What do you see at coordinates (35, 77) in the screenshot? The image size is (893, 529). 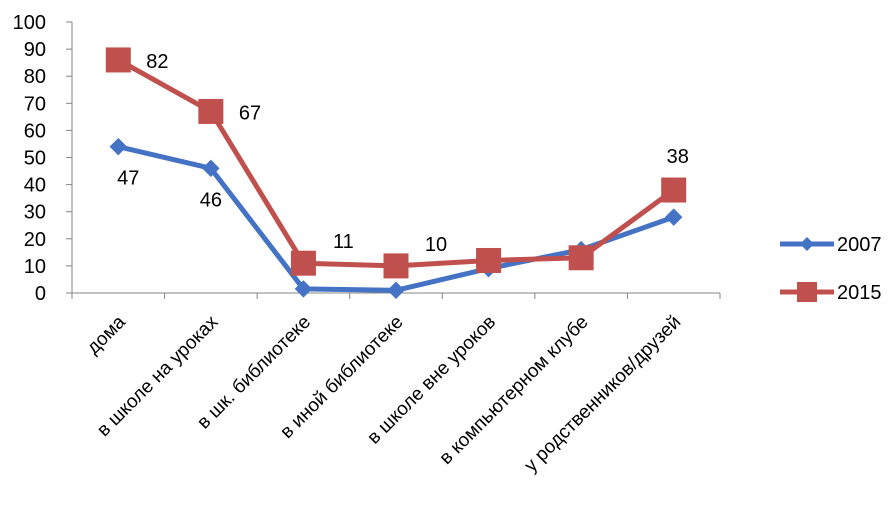 I see `y-tick-label: 80` at bounding box center [35, 77].